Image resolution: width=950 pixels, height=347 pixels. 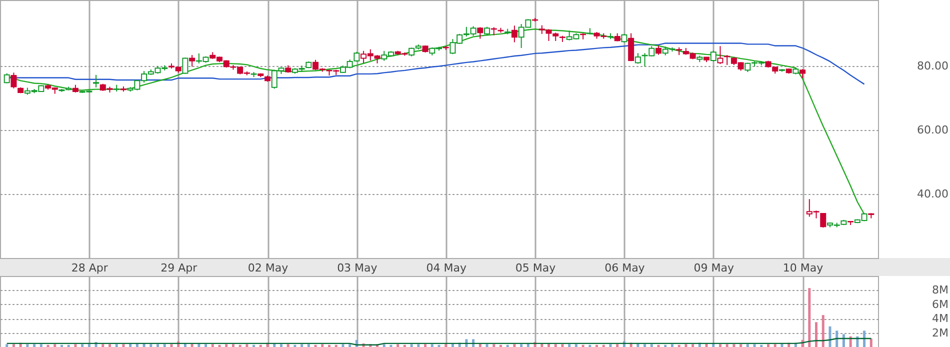 I want to click on x-tick-label: 05 May, so click(x=535, y=268).